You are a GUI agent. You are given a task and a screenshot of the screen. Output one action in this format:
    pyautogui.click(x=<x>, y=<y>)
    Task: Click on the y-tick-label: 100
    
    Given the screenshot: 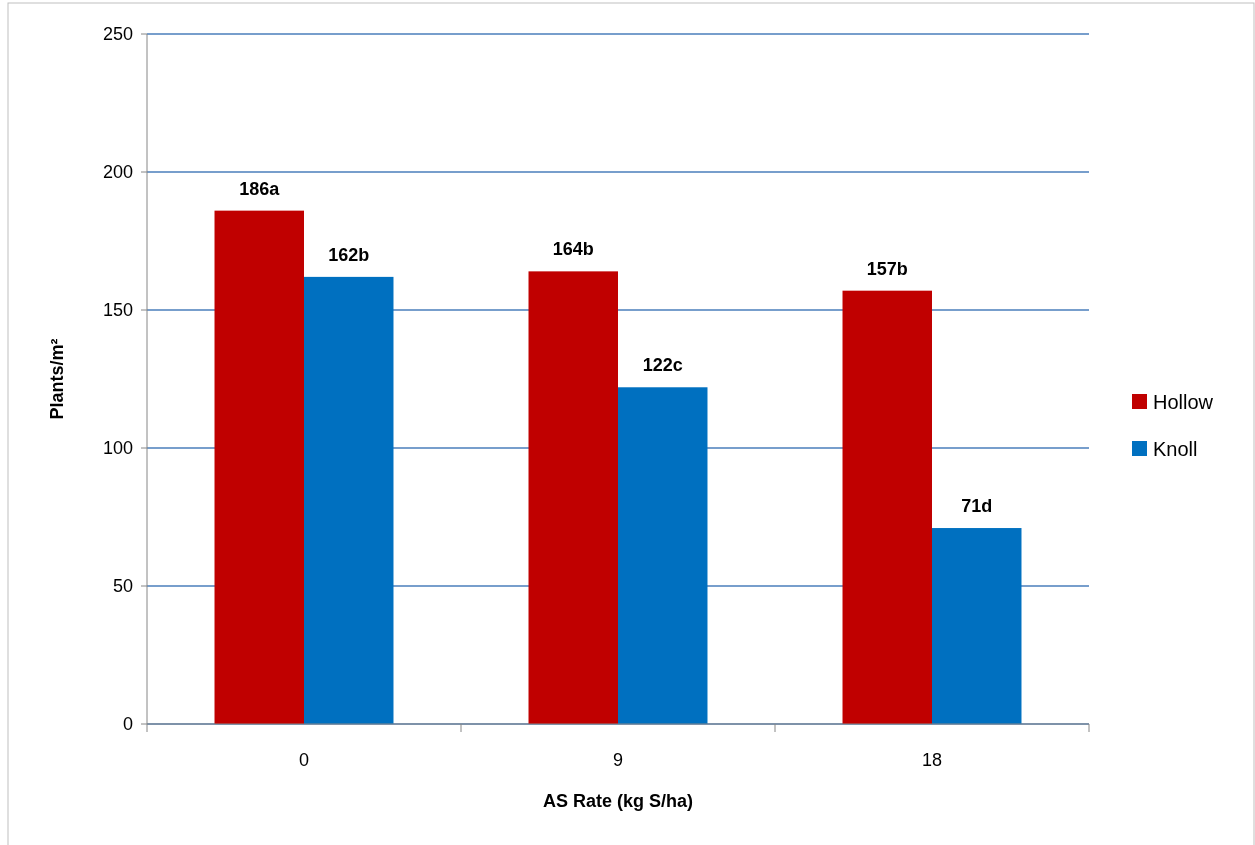 What is the action you would take?
    pyautogui.click(x=117, y=448)
    